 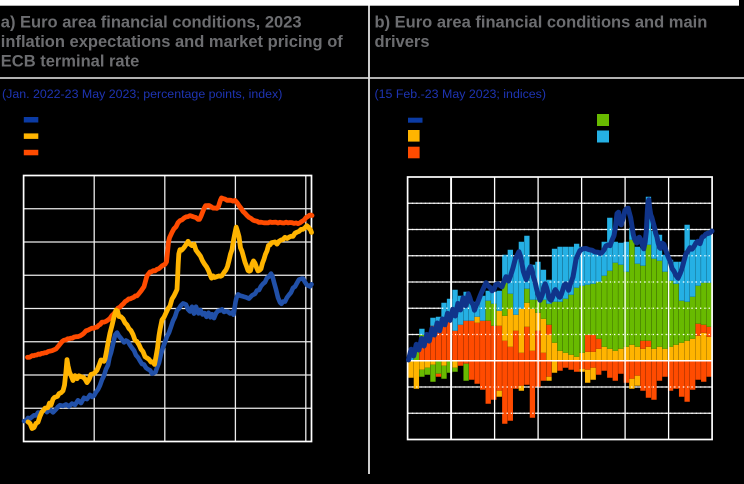 What do you see at coordinates (70, 62) in the screenshot?
I see `svg-text: ECB terminal rate` at bounding box center [70, 62].